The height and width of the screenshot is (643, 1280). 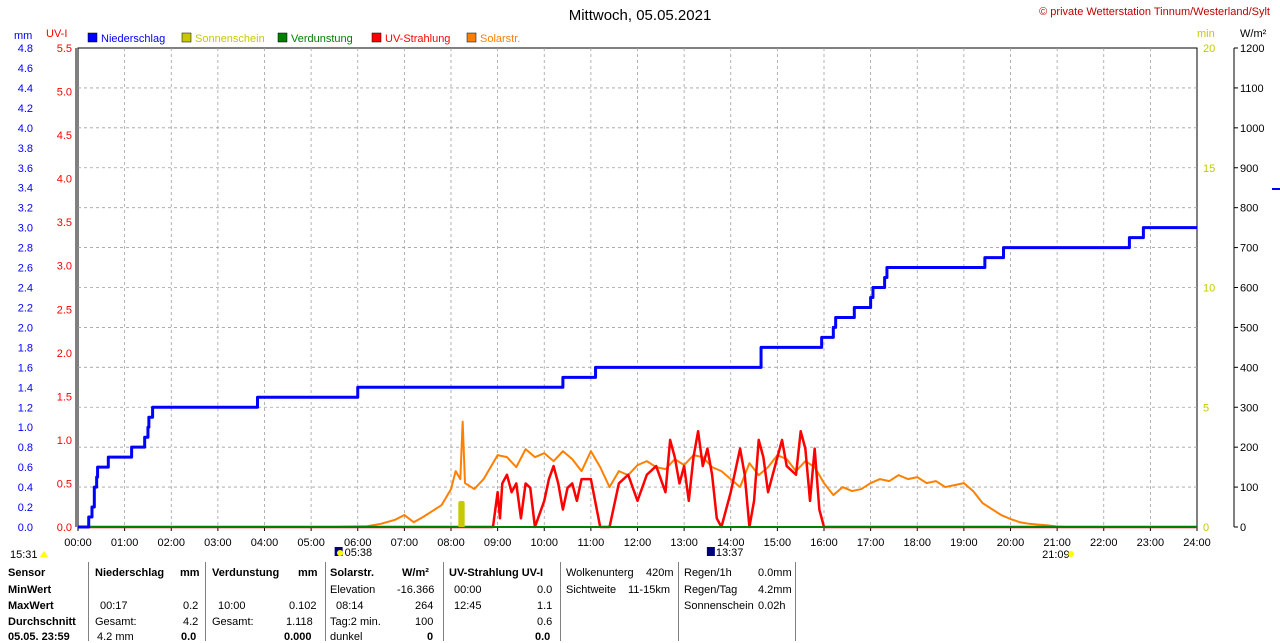 I want to click on axis-unit-mm: mm, so click(x=23, y=36).